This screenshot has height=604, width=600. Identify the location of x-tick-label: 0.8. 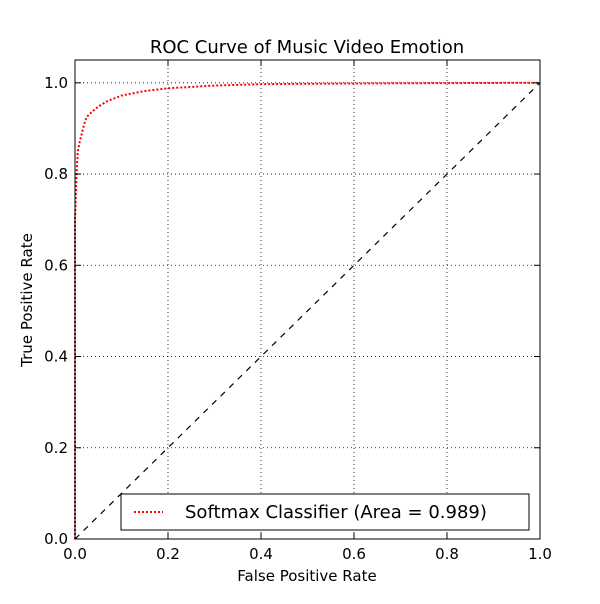
(447, 554).